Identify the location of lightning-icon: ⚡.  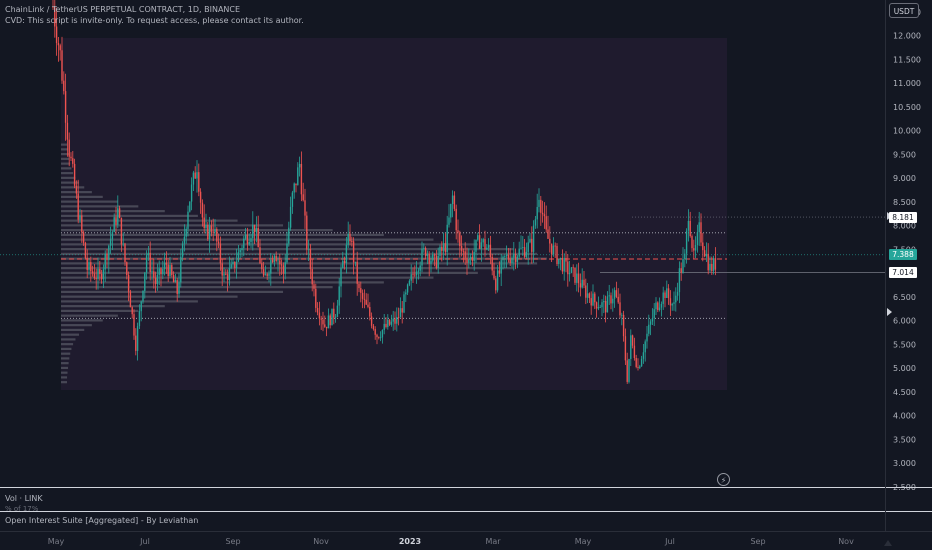
(723, 479).